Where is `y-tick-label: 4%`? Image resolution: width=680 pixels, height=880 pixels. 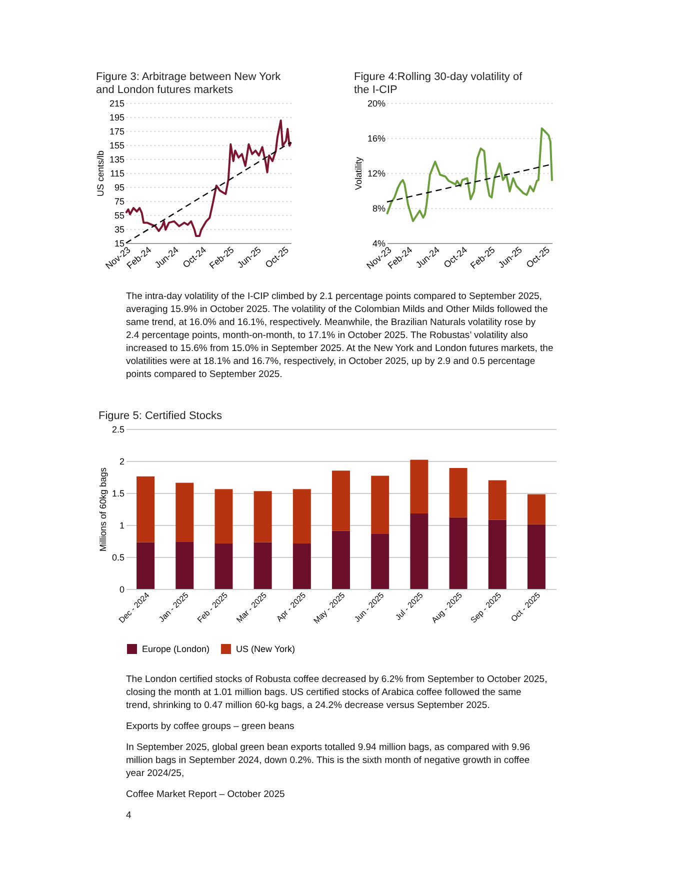 y-tick-label: 4% is located at coordinates (379, 243).